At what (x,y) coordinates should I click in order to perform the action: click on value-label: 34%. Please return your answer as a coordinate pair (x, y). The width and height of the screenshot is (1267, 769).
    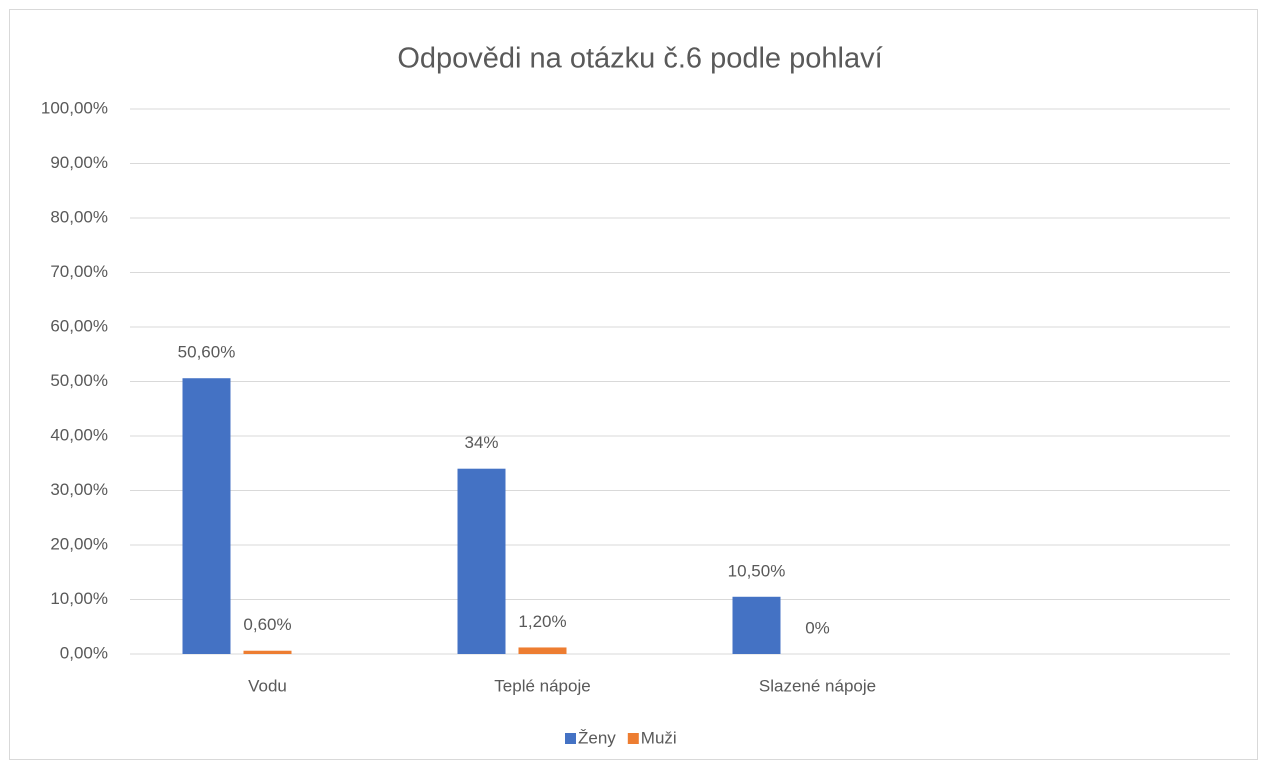
    Looking at the image, I should click on (481, 442).